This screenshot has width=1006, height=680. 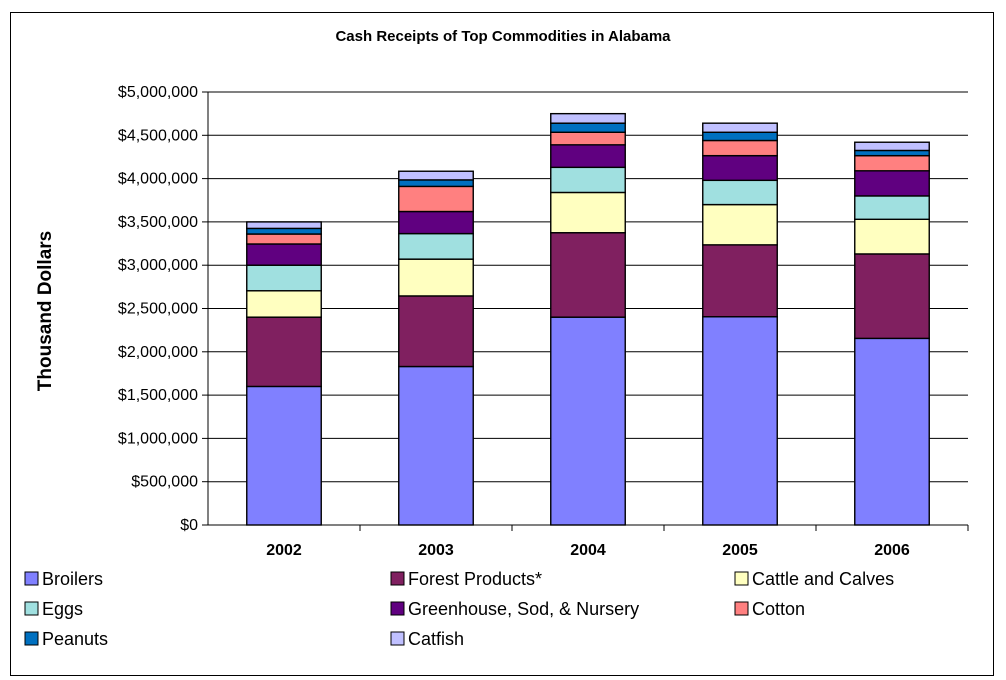 I want to click on x-tick-label: 2004, so click(x=588, y=550).